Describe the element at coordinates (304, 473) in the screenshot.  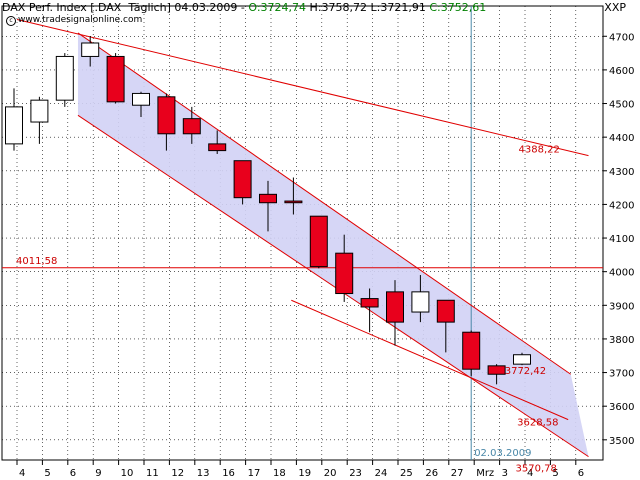
I see `x-tick-label: 19` at that location.